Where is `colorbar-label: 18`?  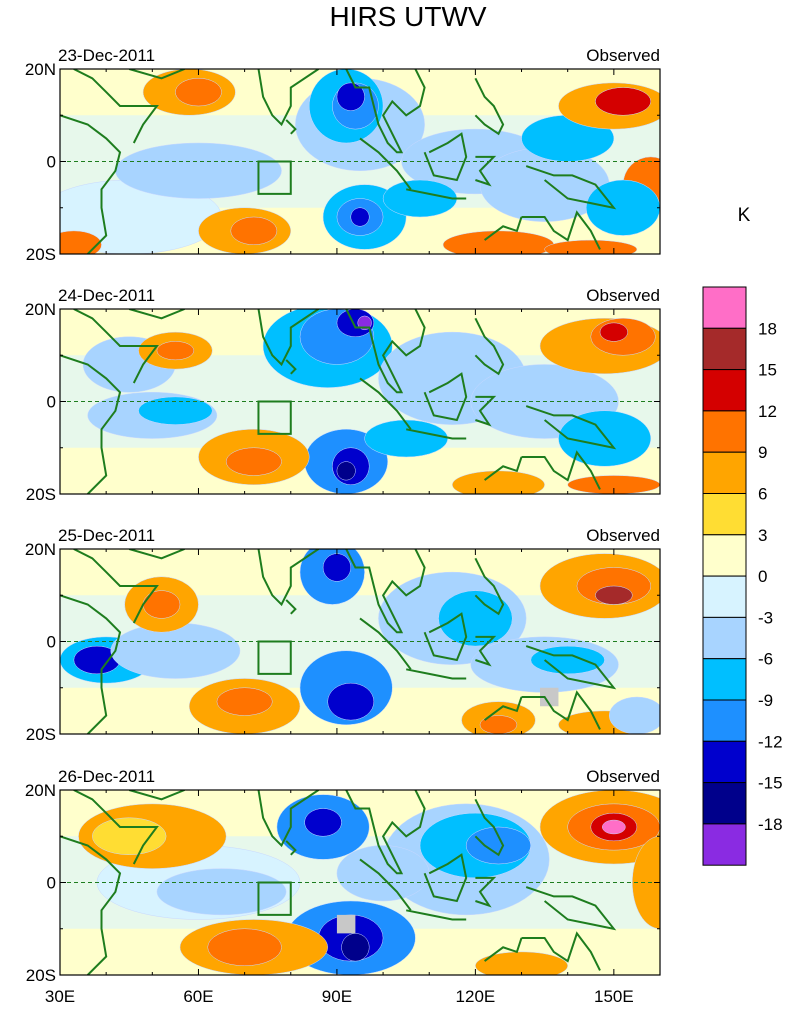 colorbar-label: 18 is located at coordinates (767, 328).